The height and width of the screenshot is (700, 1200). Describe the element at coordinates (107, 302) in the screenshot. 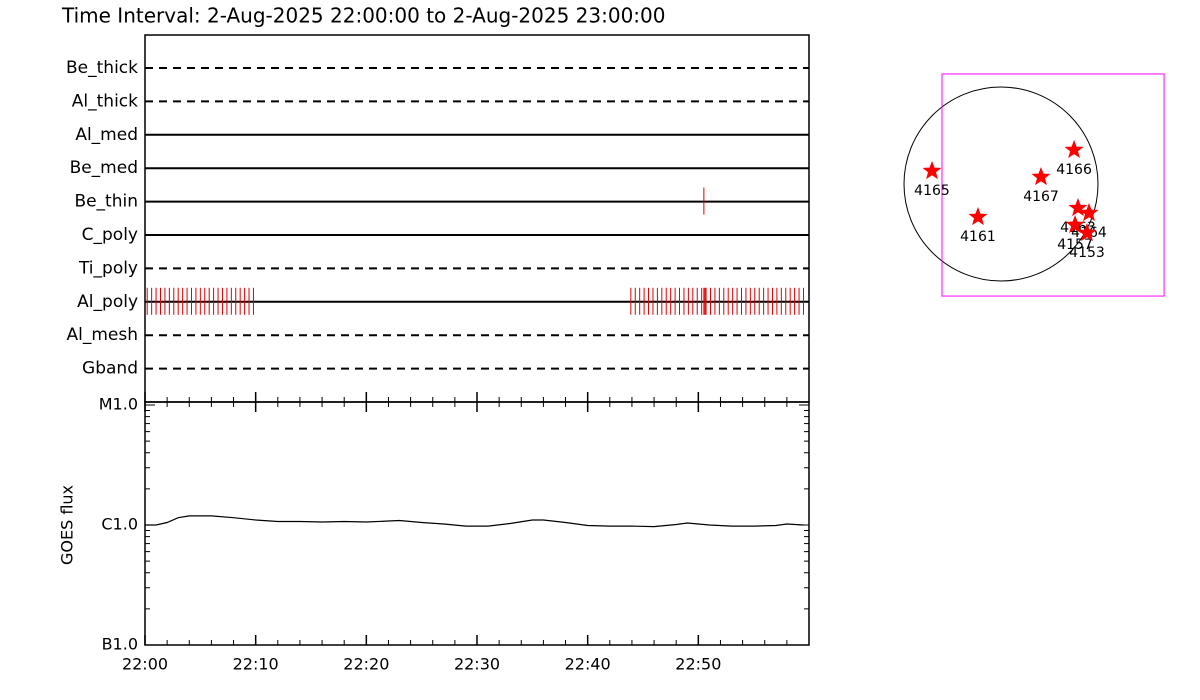

I see `row-label: Al_poly` at that location.